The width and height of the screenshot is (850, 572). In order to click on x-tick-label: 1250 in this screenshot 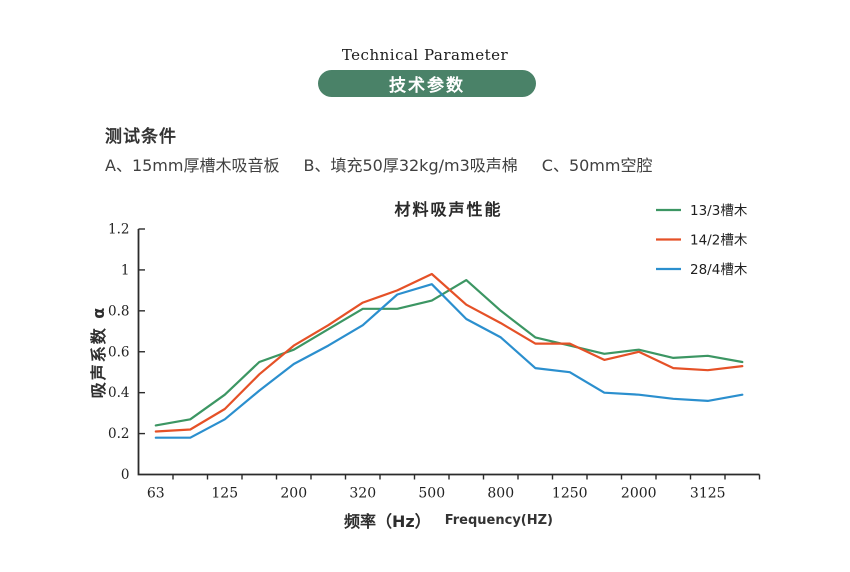, I will do `click(570, 494)`.